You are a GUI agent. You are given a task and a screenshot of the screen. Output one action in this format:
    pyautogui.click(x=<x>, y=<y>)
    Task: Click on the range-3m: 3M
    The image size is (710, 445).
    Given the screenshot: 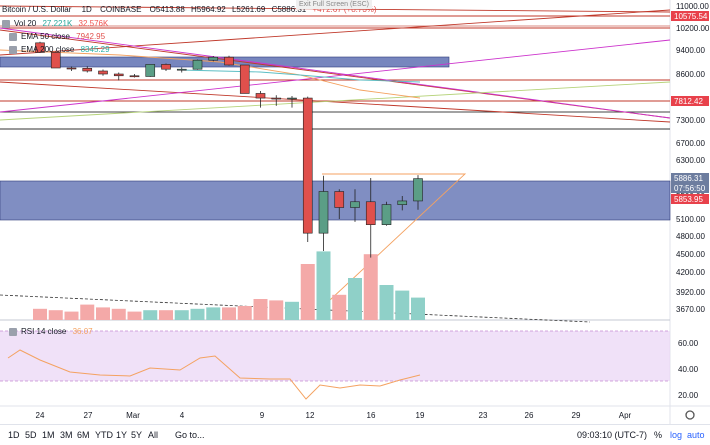 What is the action you would take?
    pyautogui.click(x=66, y=435)
    